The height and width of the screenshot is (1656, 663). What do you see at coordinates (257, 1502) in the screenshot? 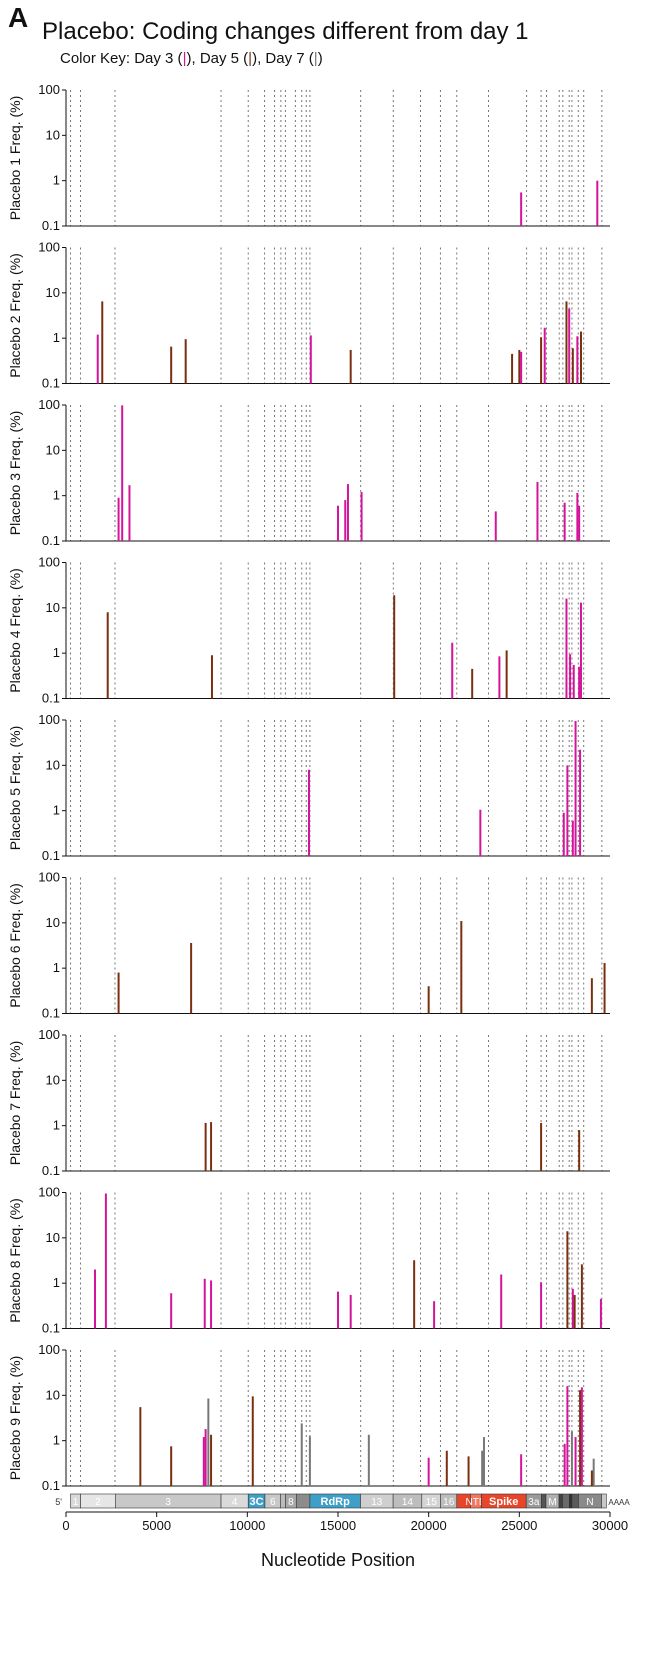
I see `genome-segment-label: 3C` at bounding box center [257, 1502].